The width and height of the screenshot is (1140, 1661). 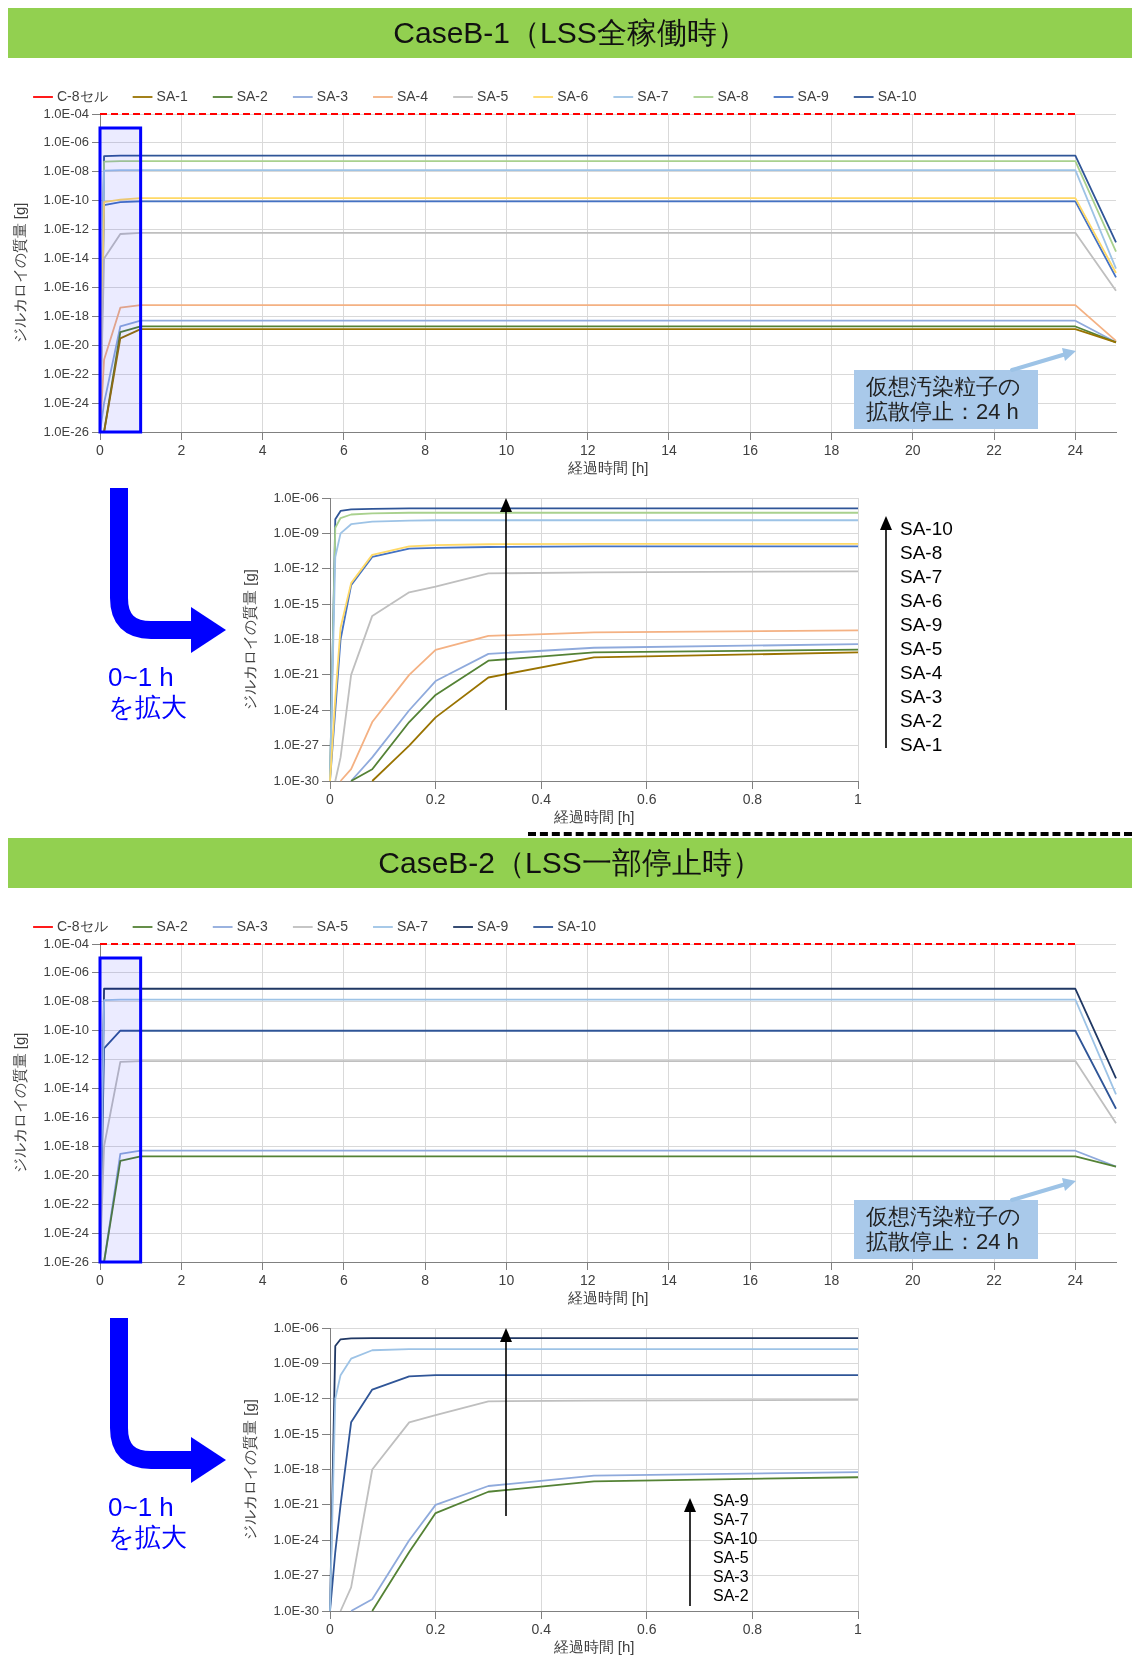 I want to click on annotation: SA-5, so click(x=731, y=1558).